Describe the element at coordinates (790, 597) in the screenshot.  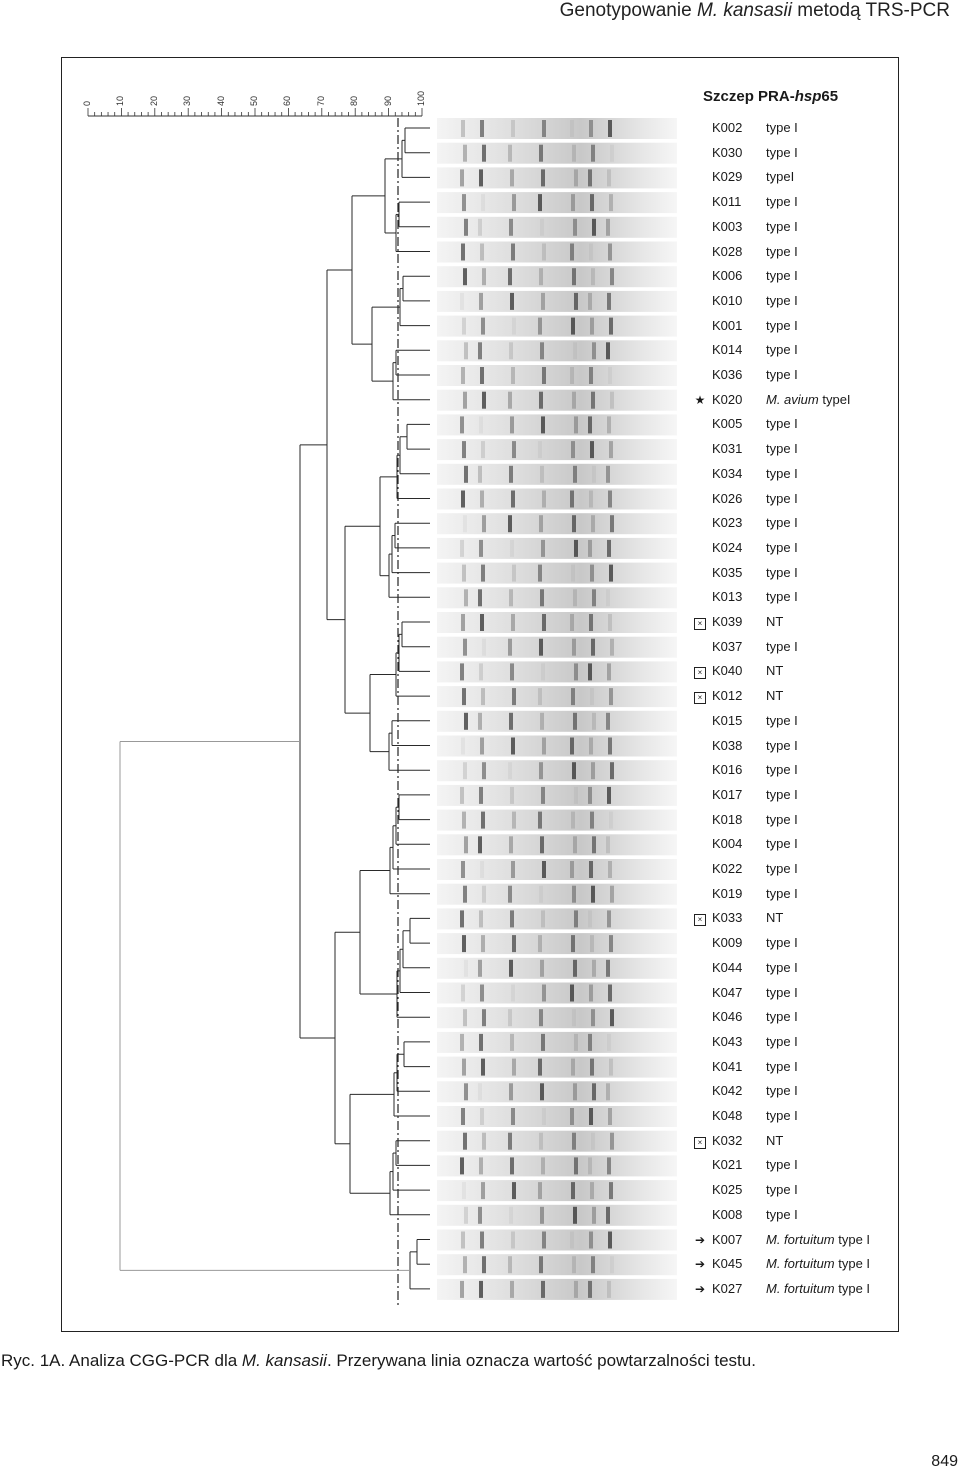
I see `strain-row: K013 type I` at that location.